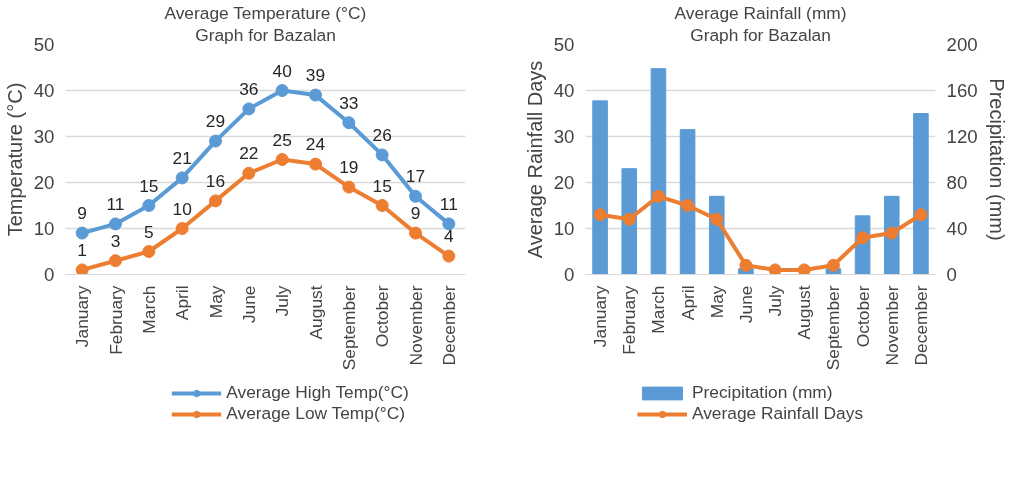 The height and width of the screenshot is (486, 1029). Describe the element at coordinates (265, 12) in the screenshot. I see `chart-title: Average Temperature (°C)` at that location.